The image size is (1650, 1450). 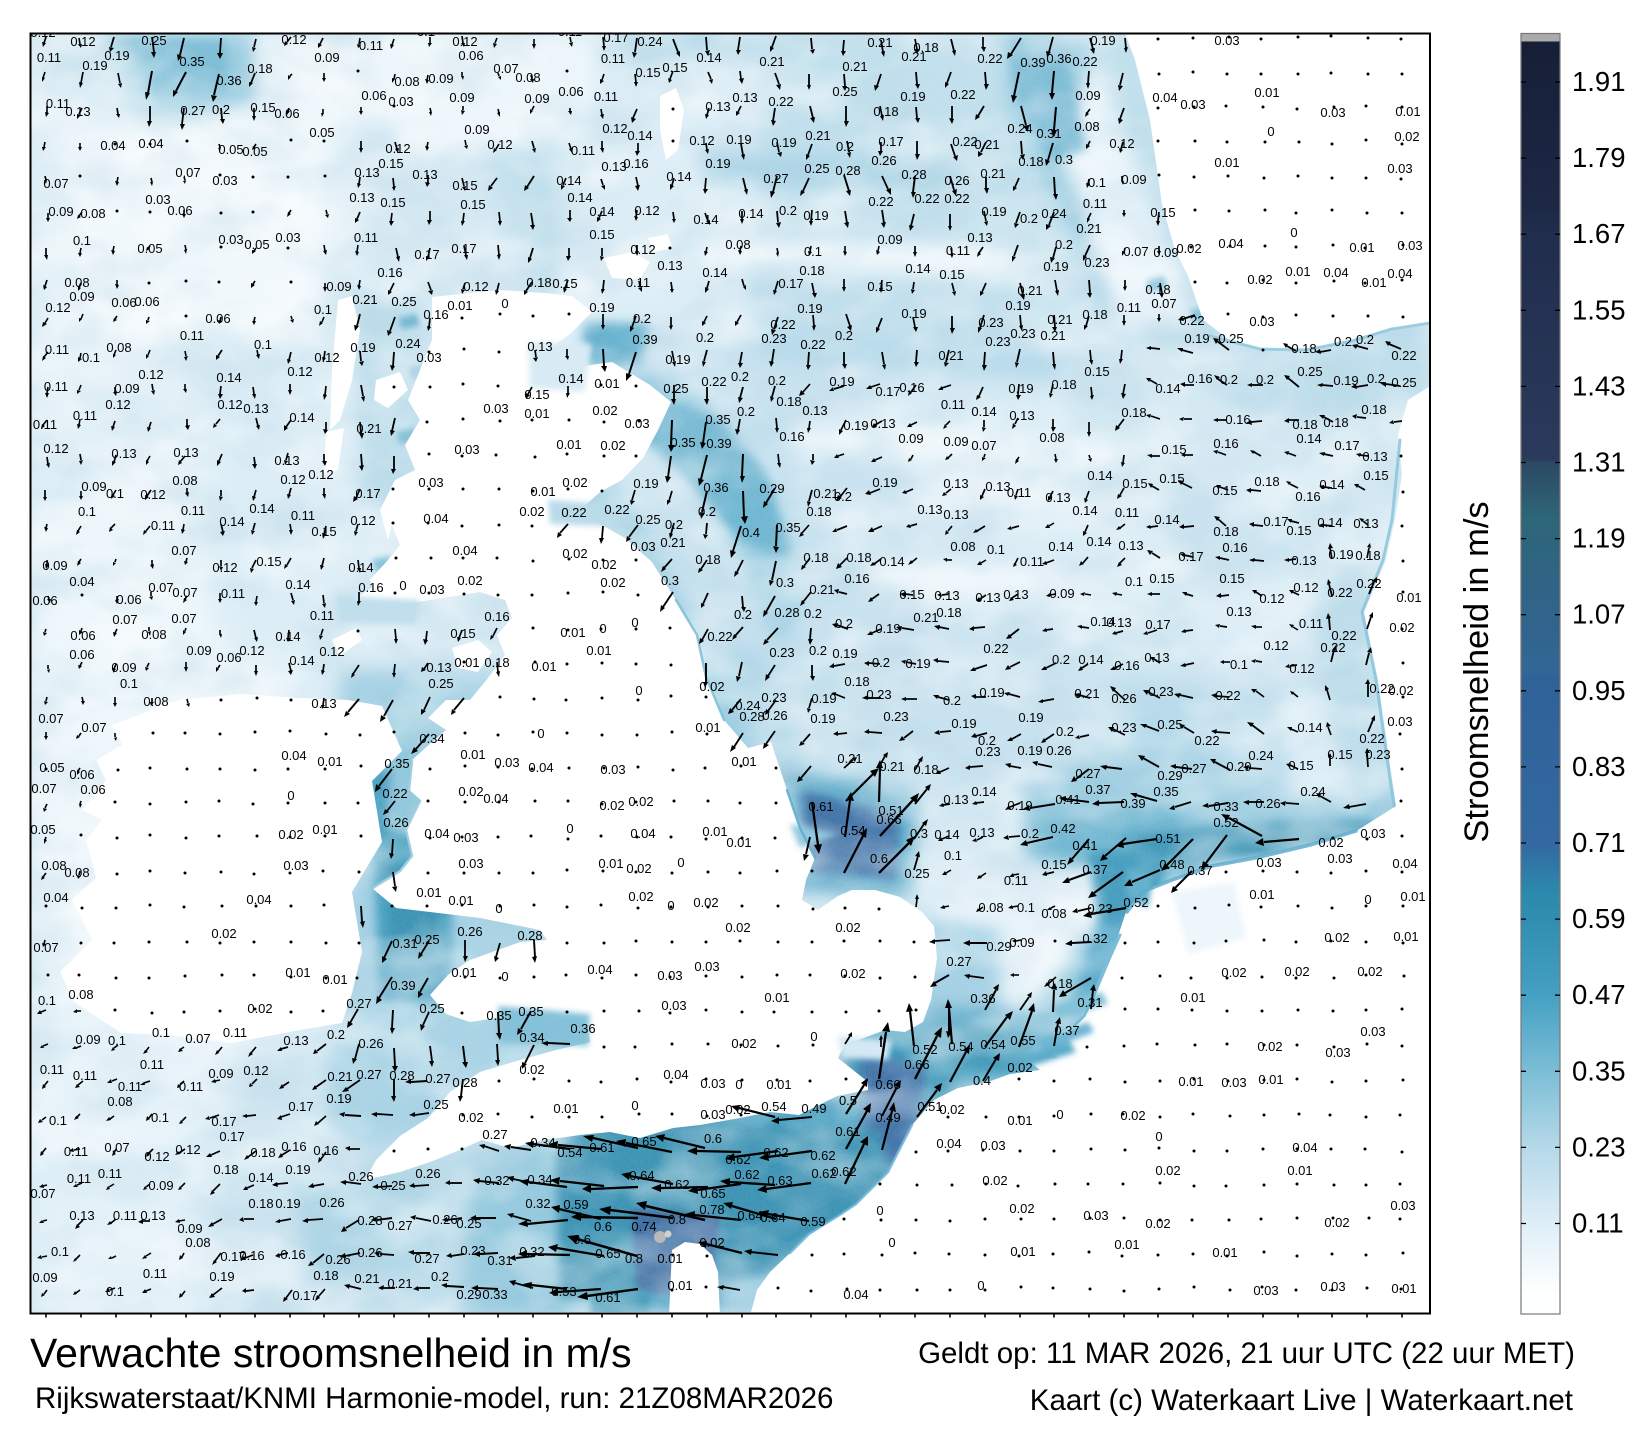 I want to click on svg-text: 0.39, so click(x=644, y=339).